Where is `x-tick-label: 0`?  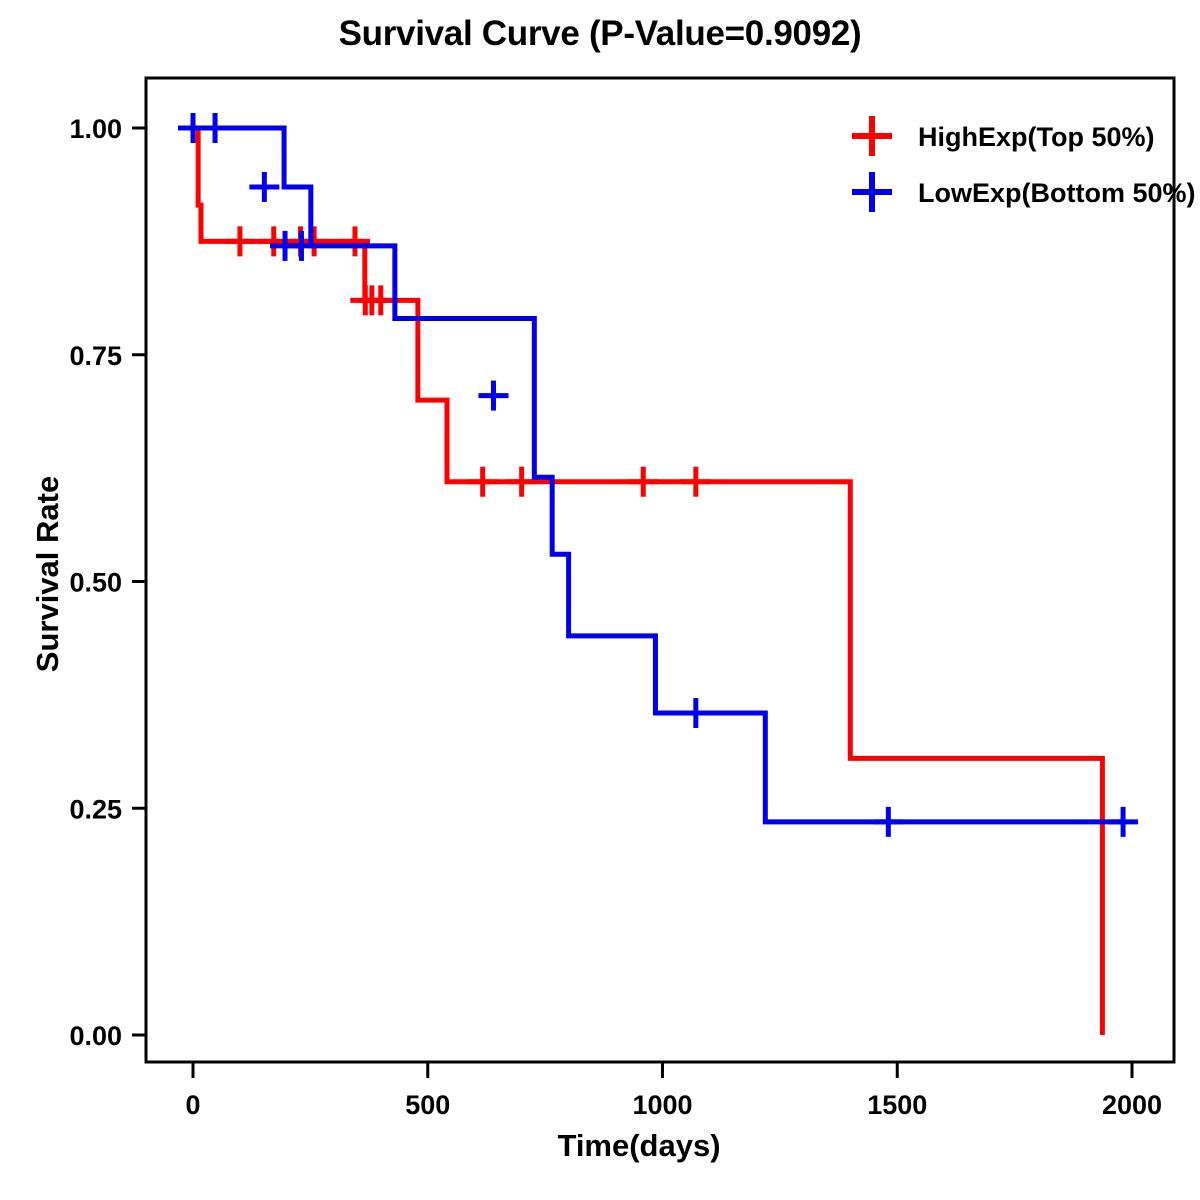
x-tick-label: 0 is located at coordinates (192, 1105).